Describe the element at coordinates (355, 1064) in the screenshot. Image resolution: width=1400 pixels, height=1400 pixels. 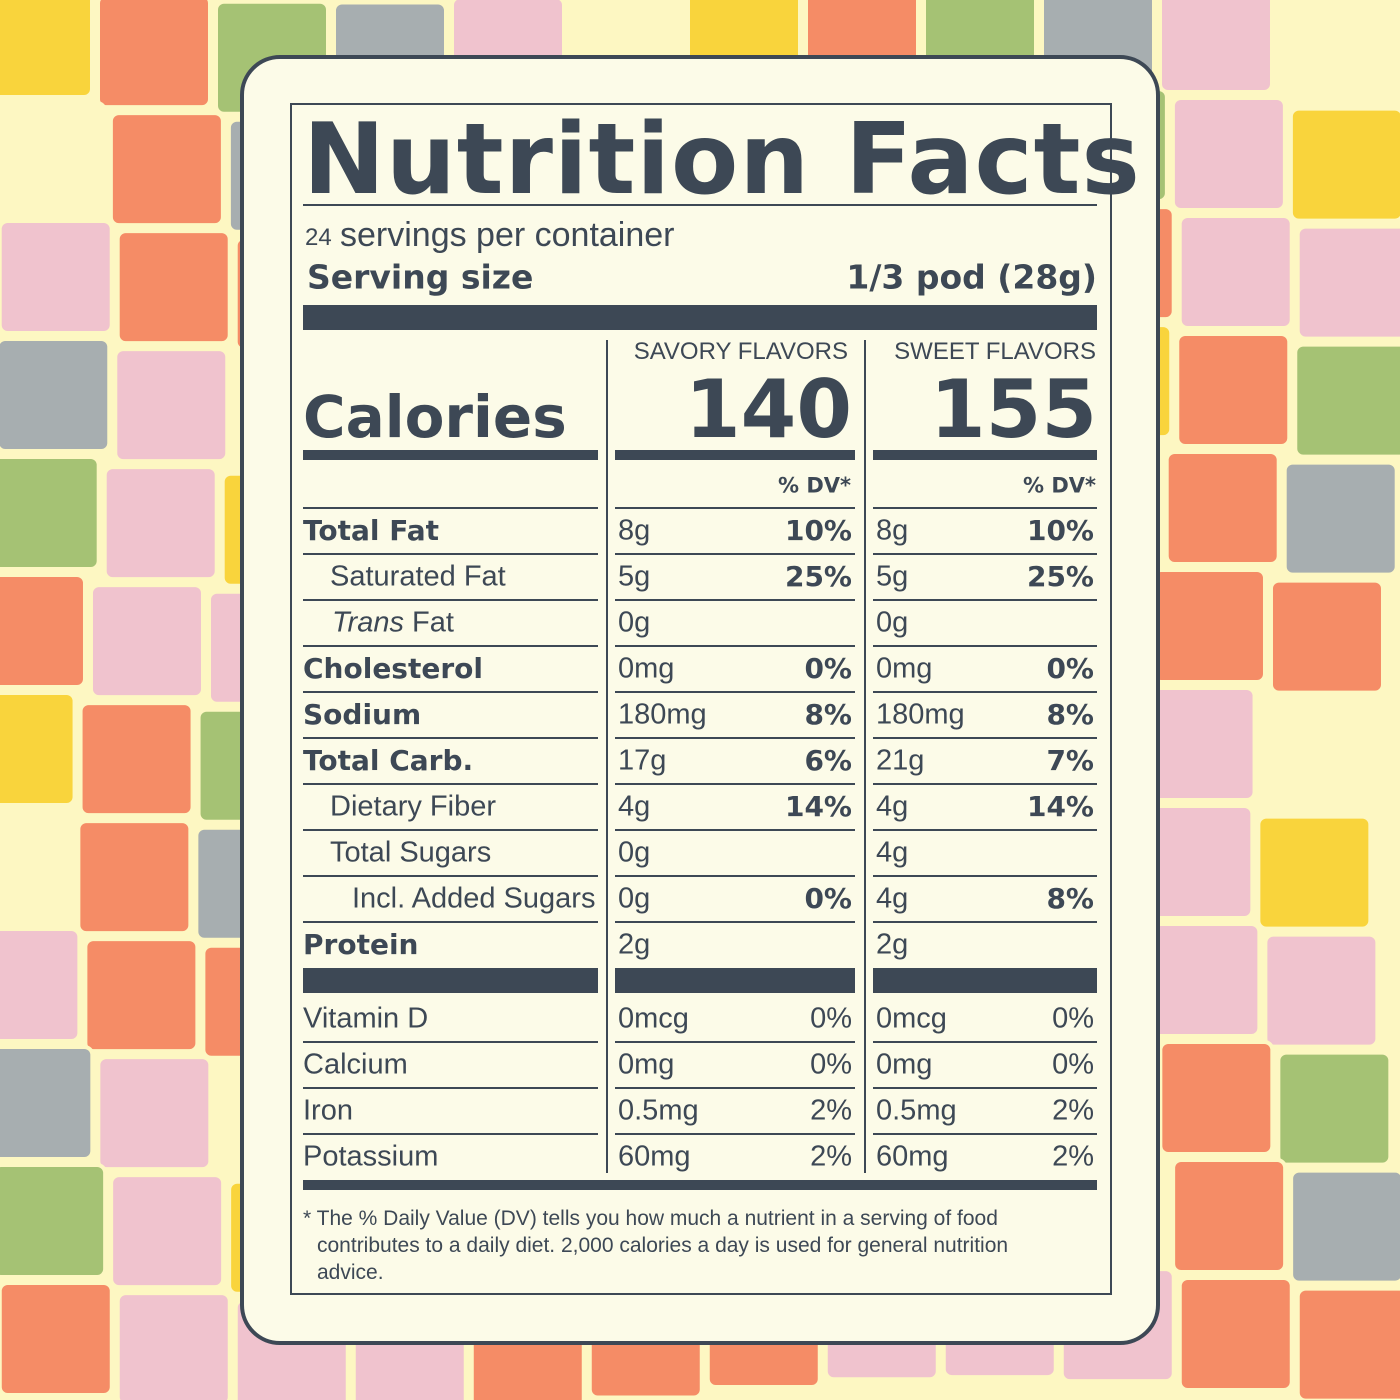
I see `mineral-name: Calcium` at that location.